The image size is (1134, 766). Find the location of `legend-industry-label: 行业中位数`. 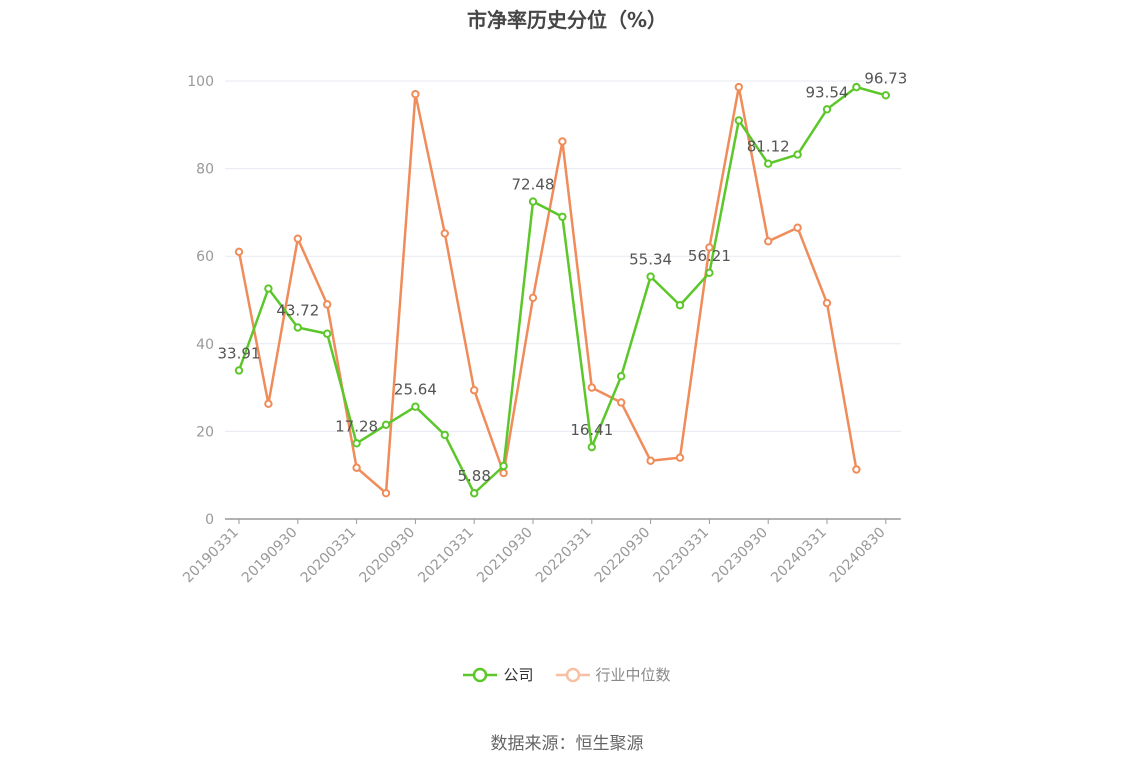

legend-industry-label: 行业中位数 is located at coordinates (633, 675).